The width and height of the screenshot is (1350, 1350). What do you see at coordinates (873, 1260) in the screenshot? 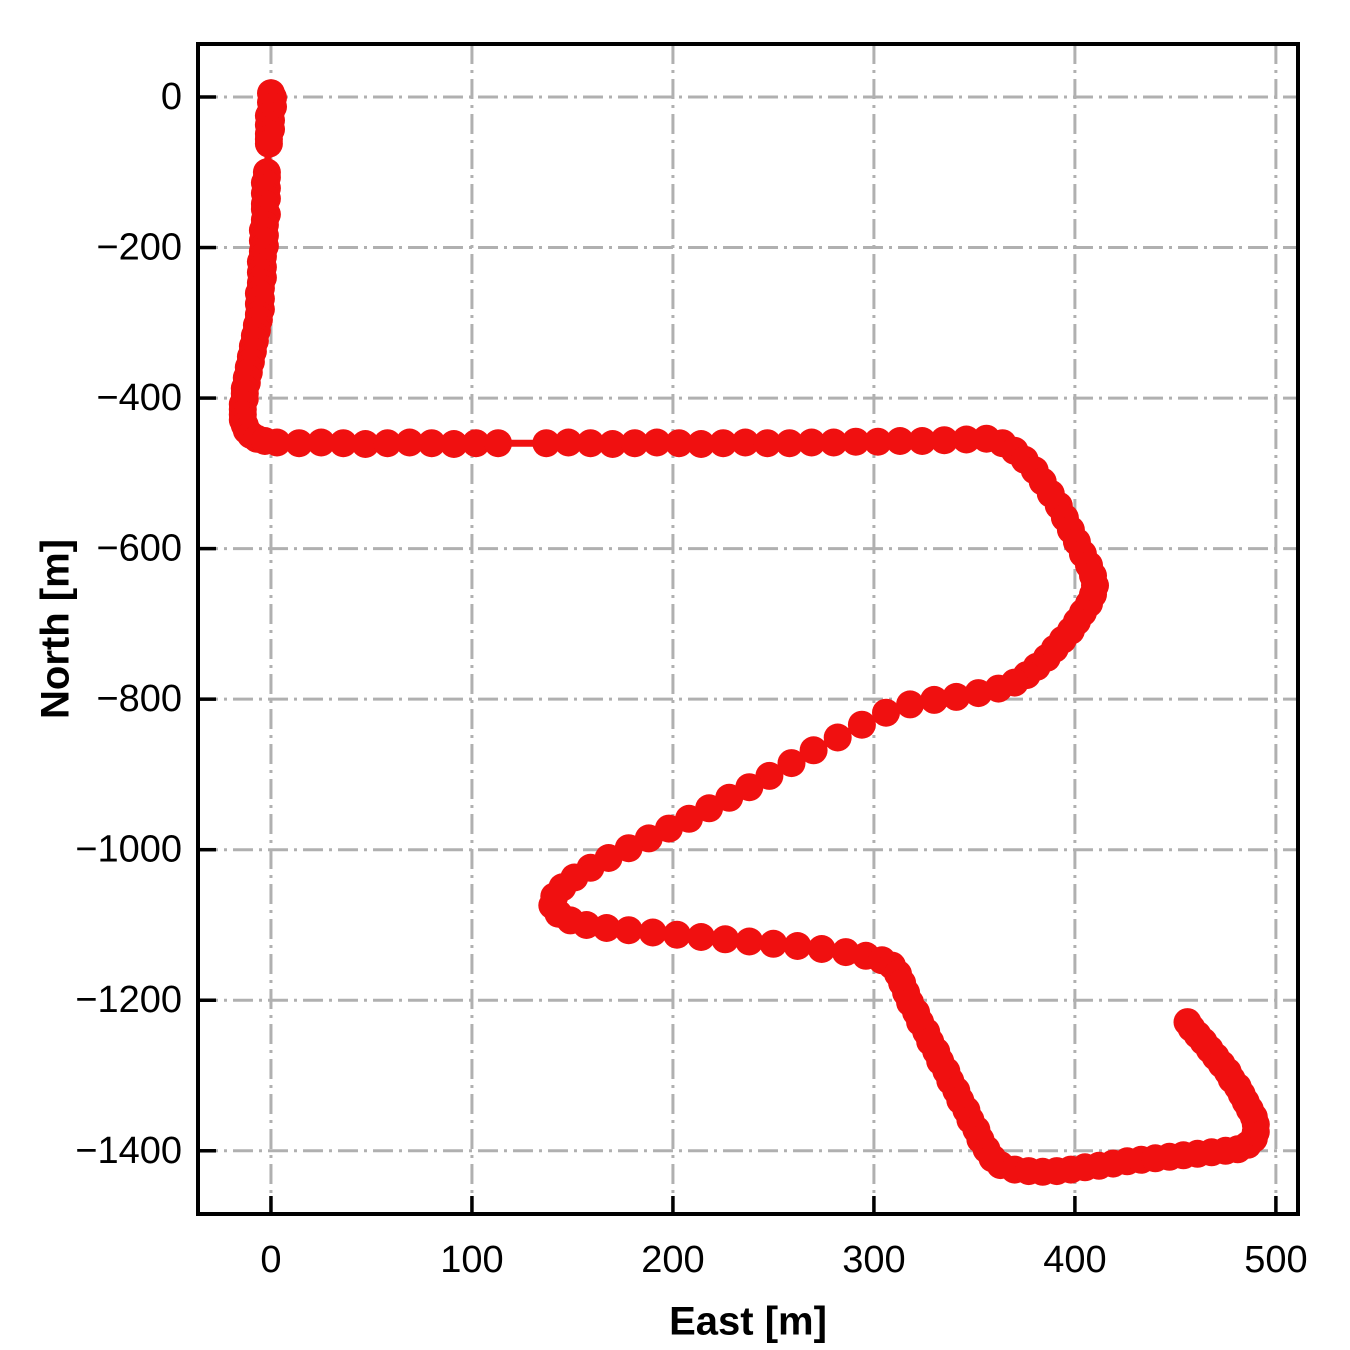
I see `x-tick-label: 300` at bounding box center [873, 1260].